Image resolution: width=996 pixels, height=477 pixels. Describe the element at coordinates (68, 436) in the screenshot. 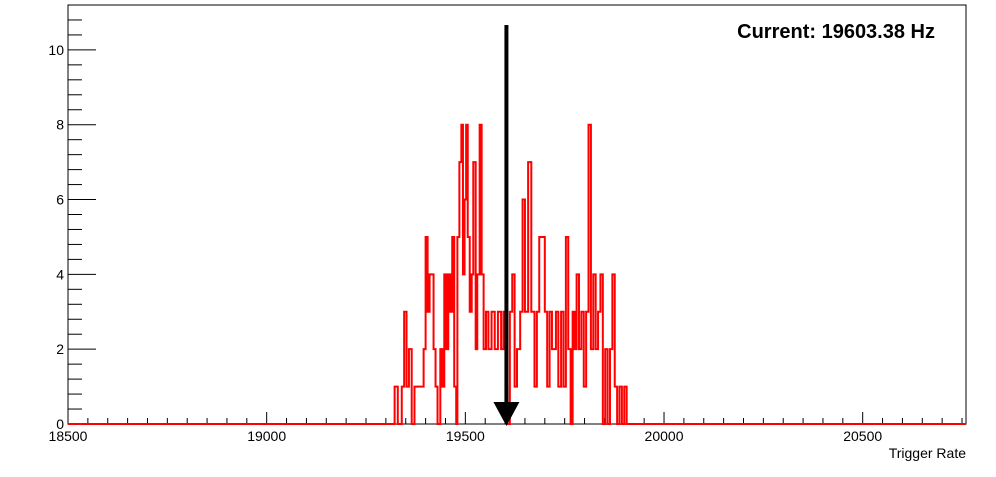

I see `x-tick-label: 18500` at that location.